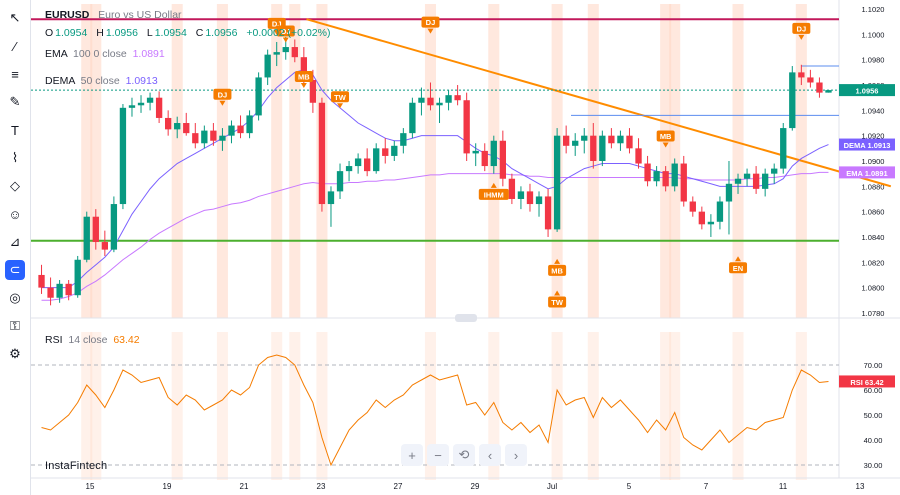  What do you see at coordinates (101, 81) in the screenshot?
I see `dema-legend: DEMA 50 close 1.0913` at bounding box center [101, 81].